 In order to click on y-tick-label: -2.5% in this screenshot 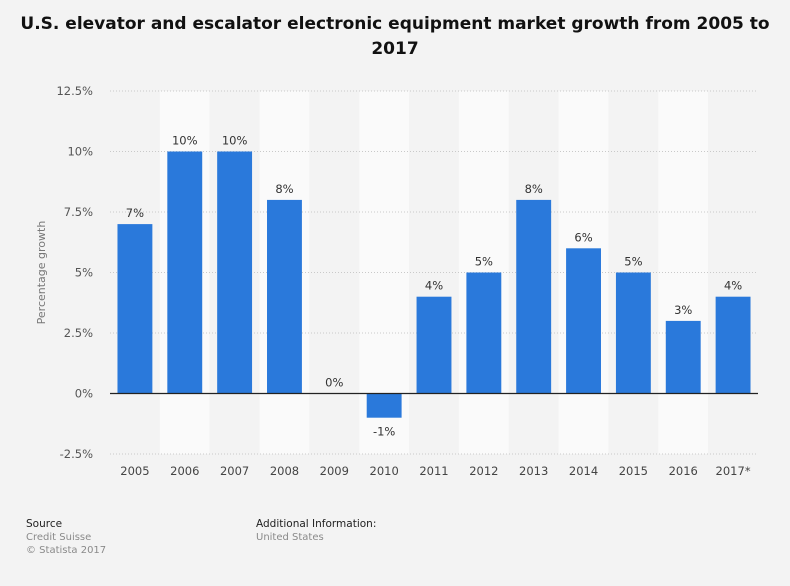, I will do `click(76, 454)`.